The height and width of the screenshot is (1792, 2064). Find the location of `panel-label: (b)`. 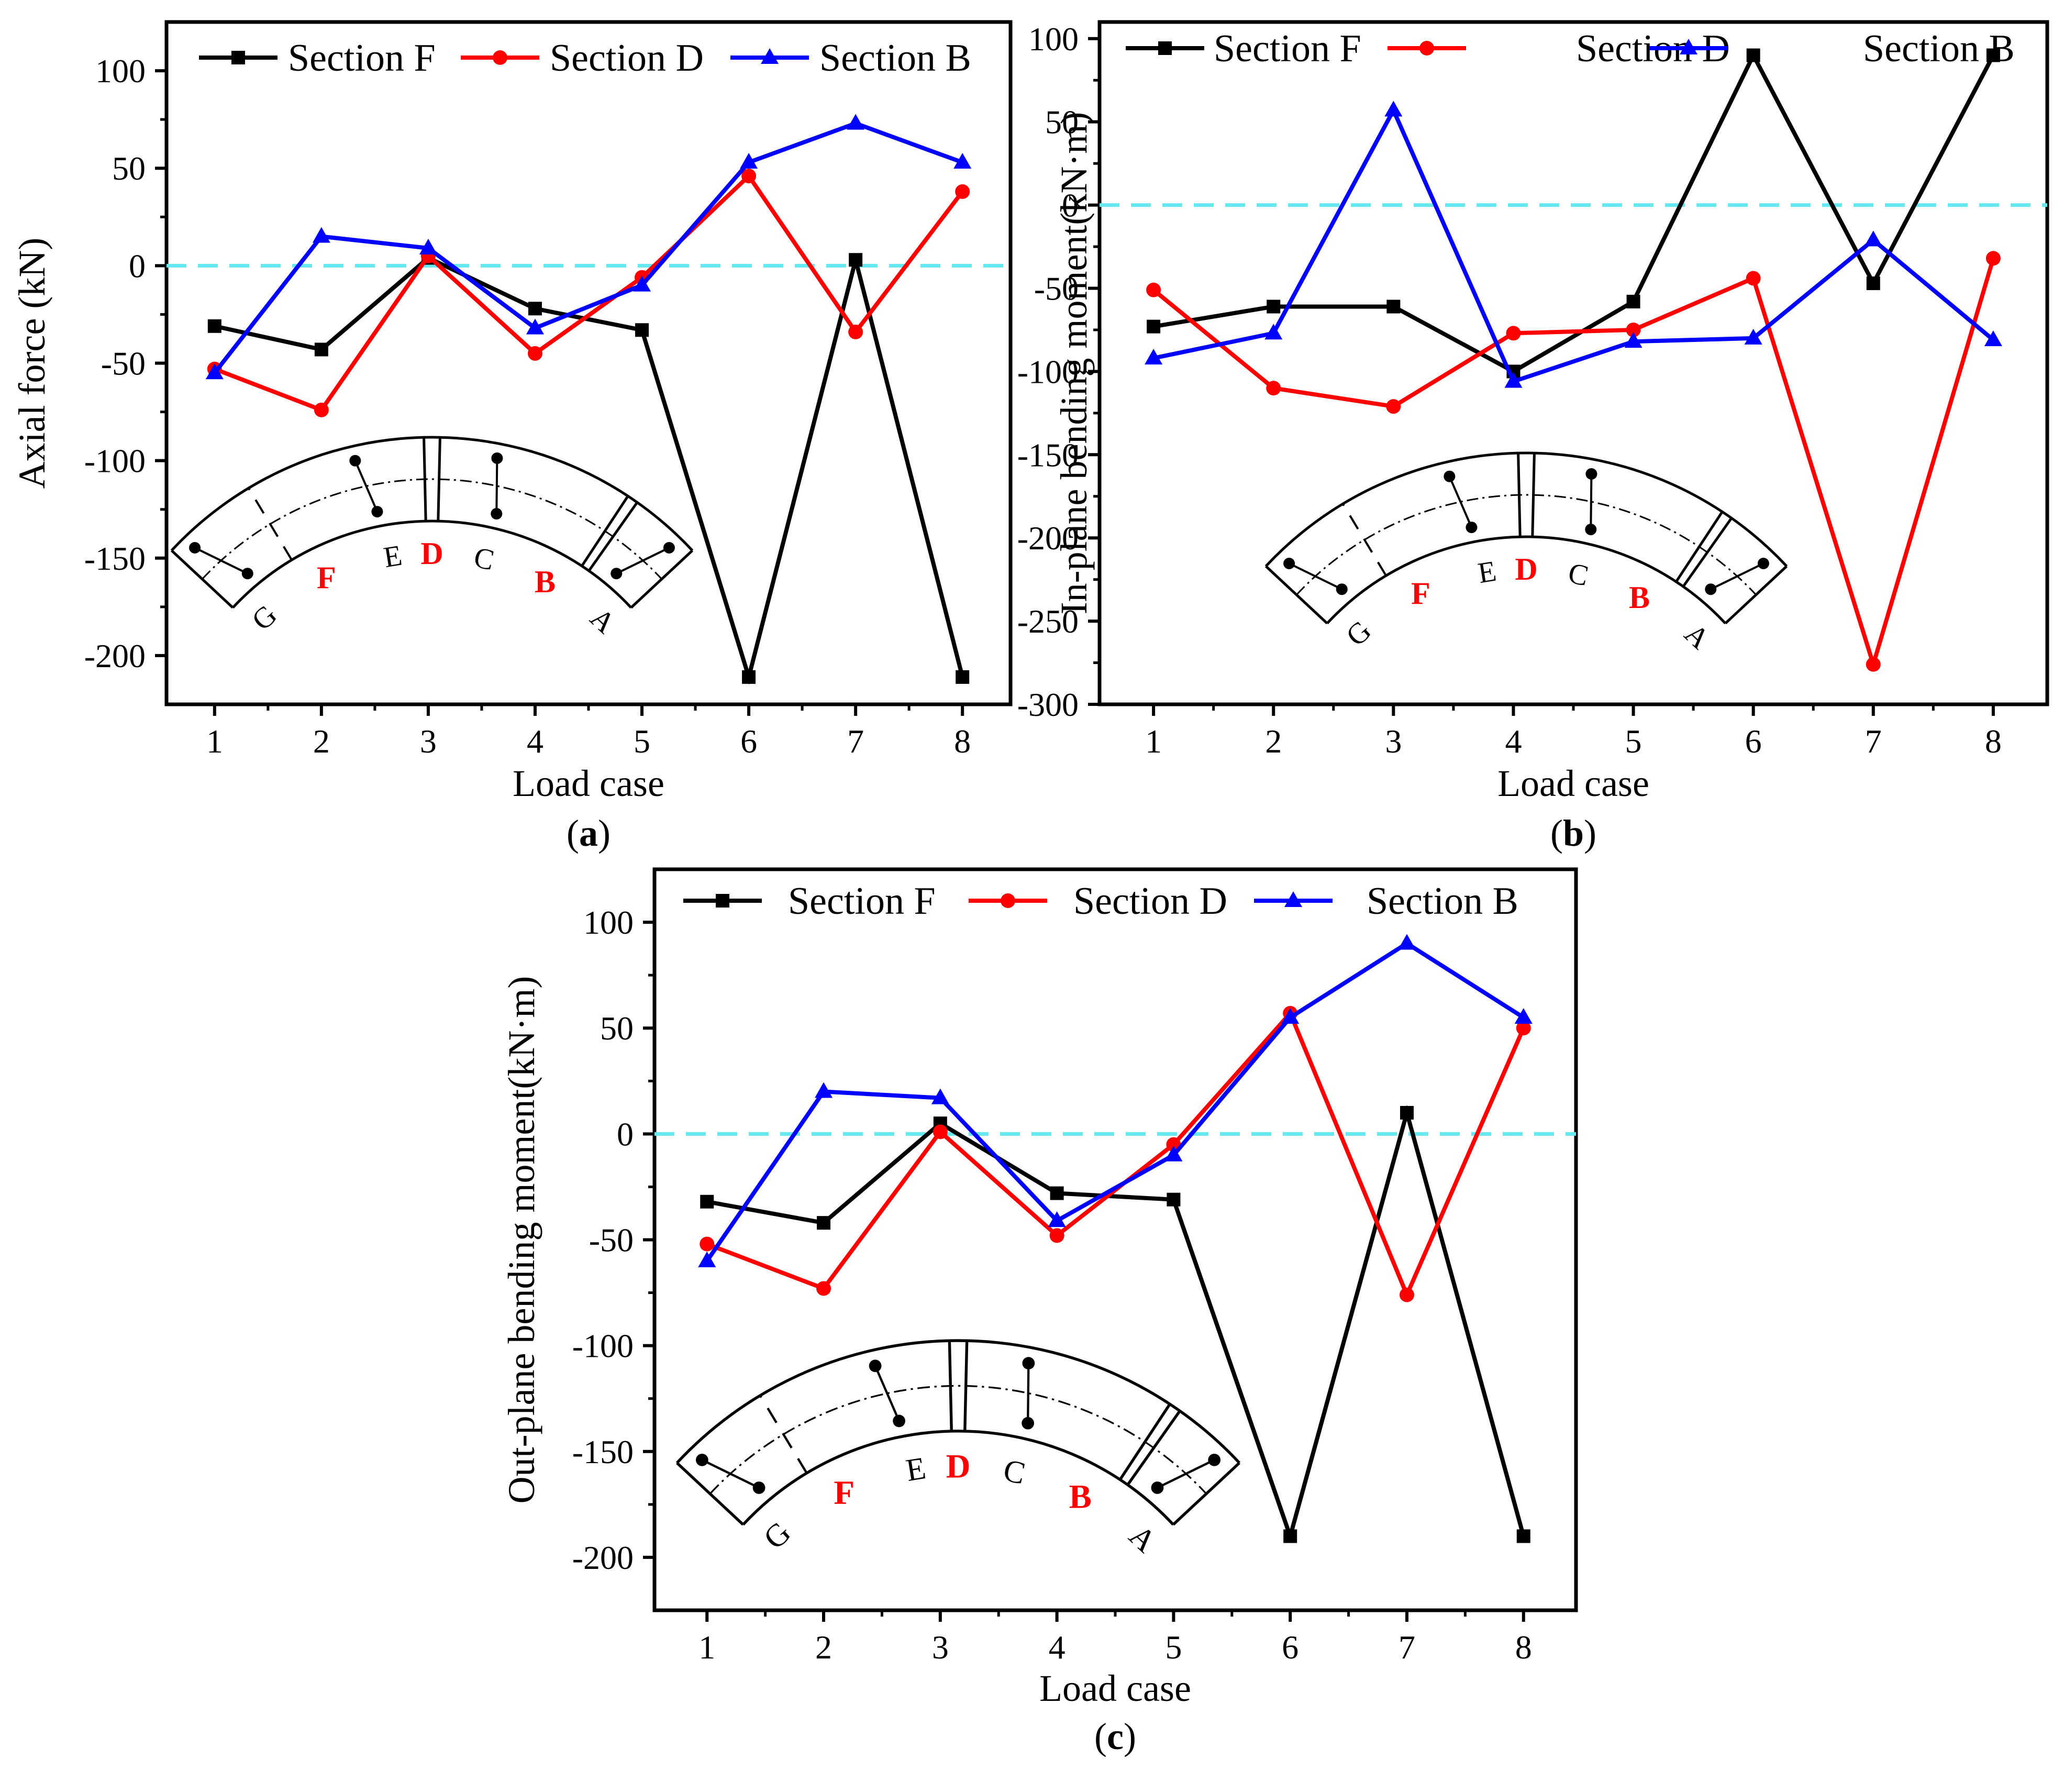

panel-label: (b) is located at coordinates (1573, 833).